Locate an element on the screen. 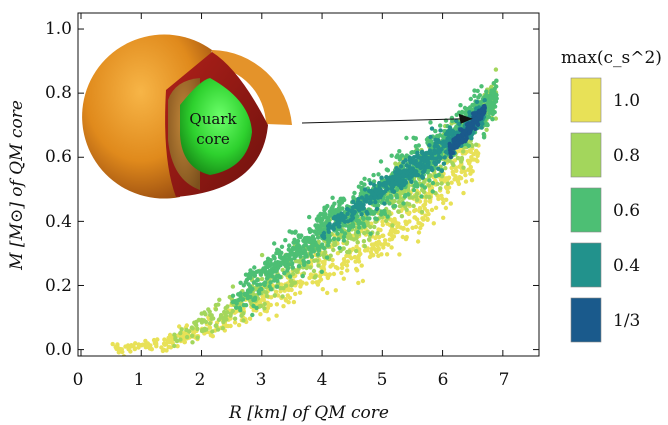  x-tick-label: 2 is located at coordinates (200, 380).